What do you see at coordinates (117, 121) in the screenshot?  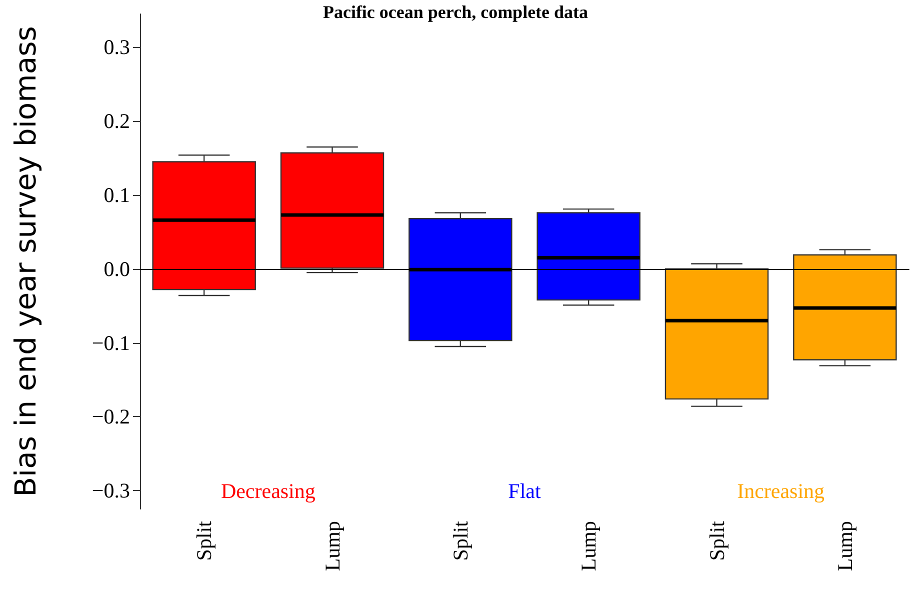 I see `y-tick-label: 0.2` at bounding box center [117, 121].